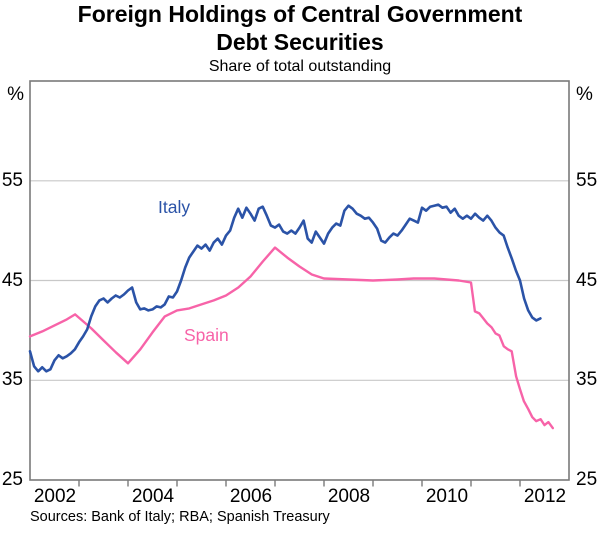 The image size is (600, 534). Describe the element at coordinates (300, 66) in the screenshot. I see `chart-subtitle: Share of total outstanding` at that location.